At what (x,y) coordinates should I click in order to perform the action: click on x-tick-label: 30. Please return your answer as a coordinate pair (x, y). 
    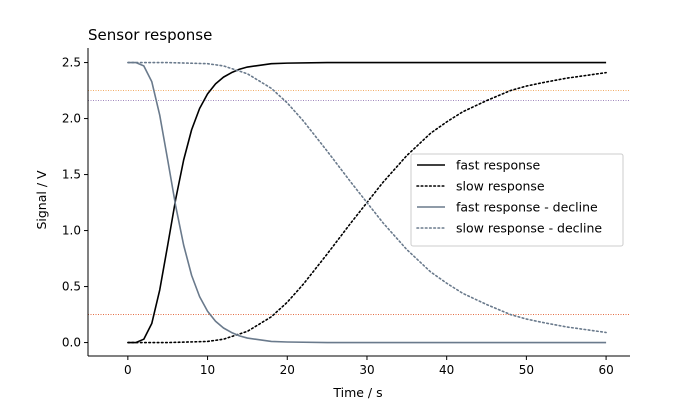
    Looking at the image, I should click on (366, 370).